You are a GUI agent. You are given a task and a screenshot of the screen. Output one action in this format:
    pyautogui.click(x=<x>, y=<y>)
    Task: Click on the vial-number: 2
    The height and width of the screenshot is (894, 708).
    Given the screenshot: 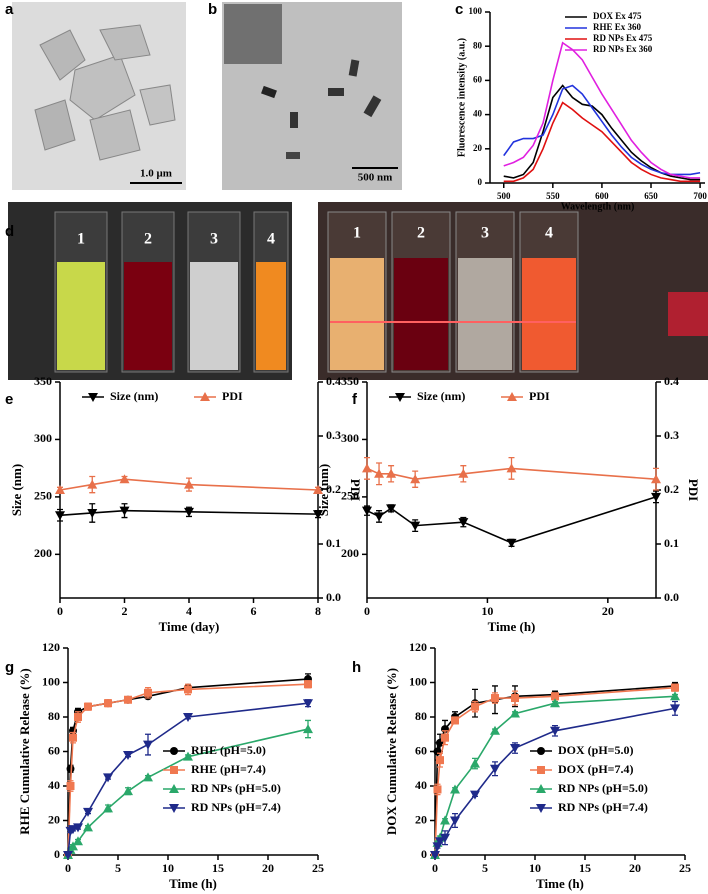 What is the action you would take?
    pyautogui.click(x=148, y=239)
    